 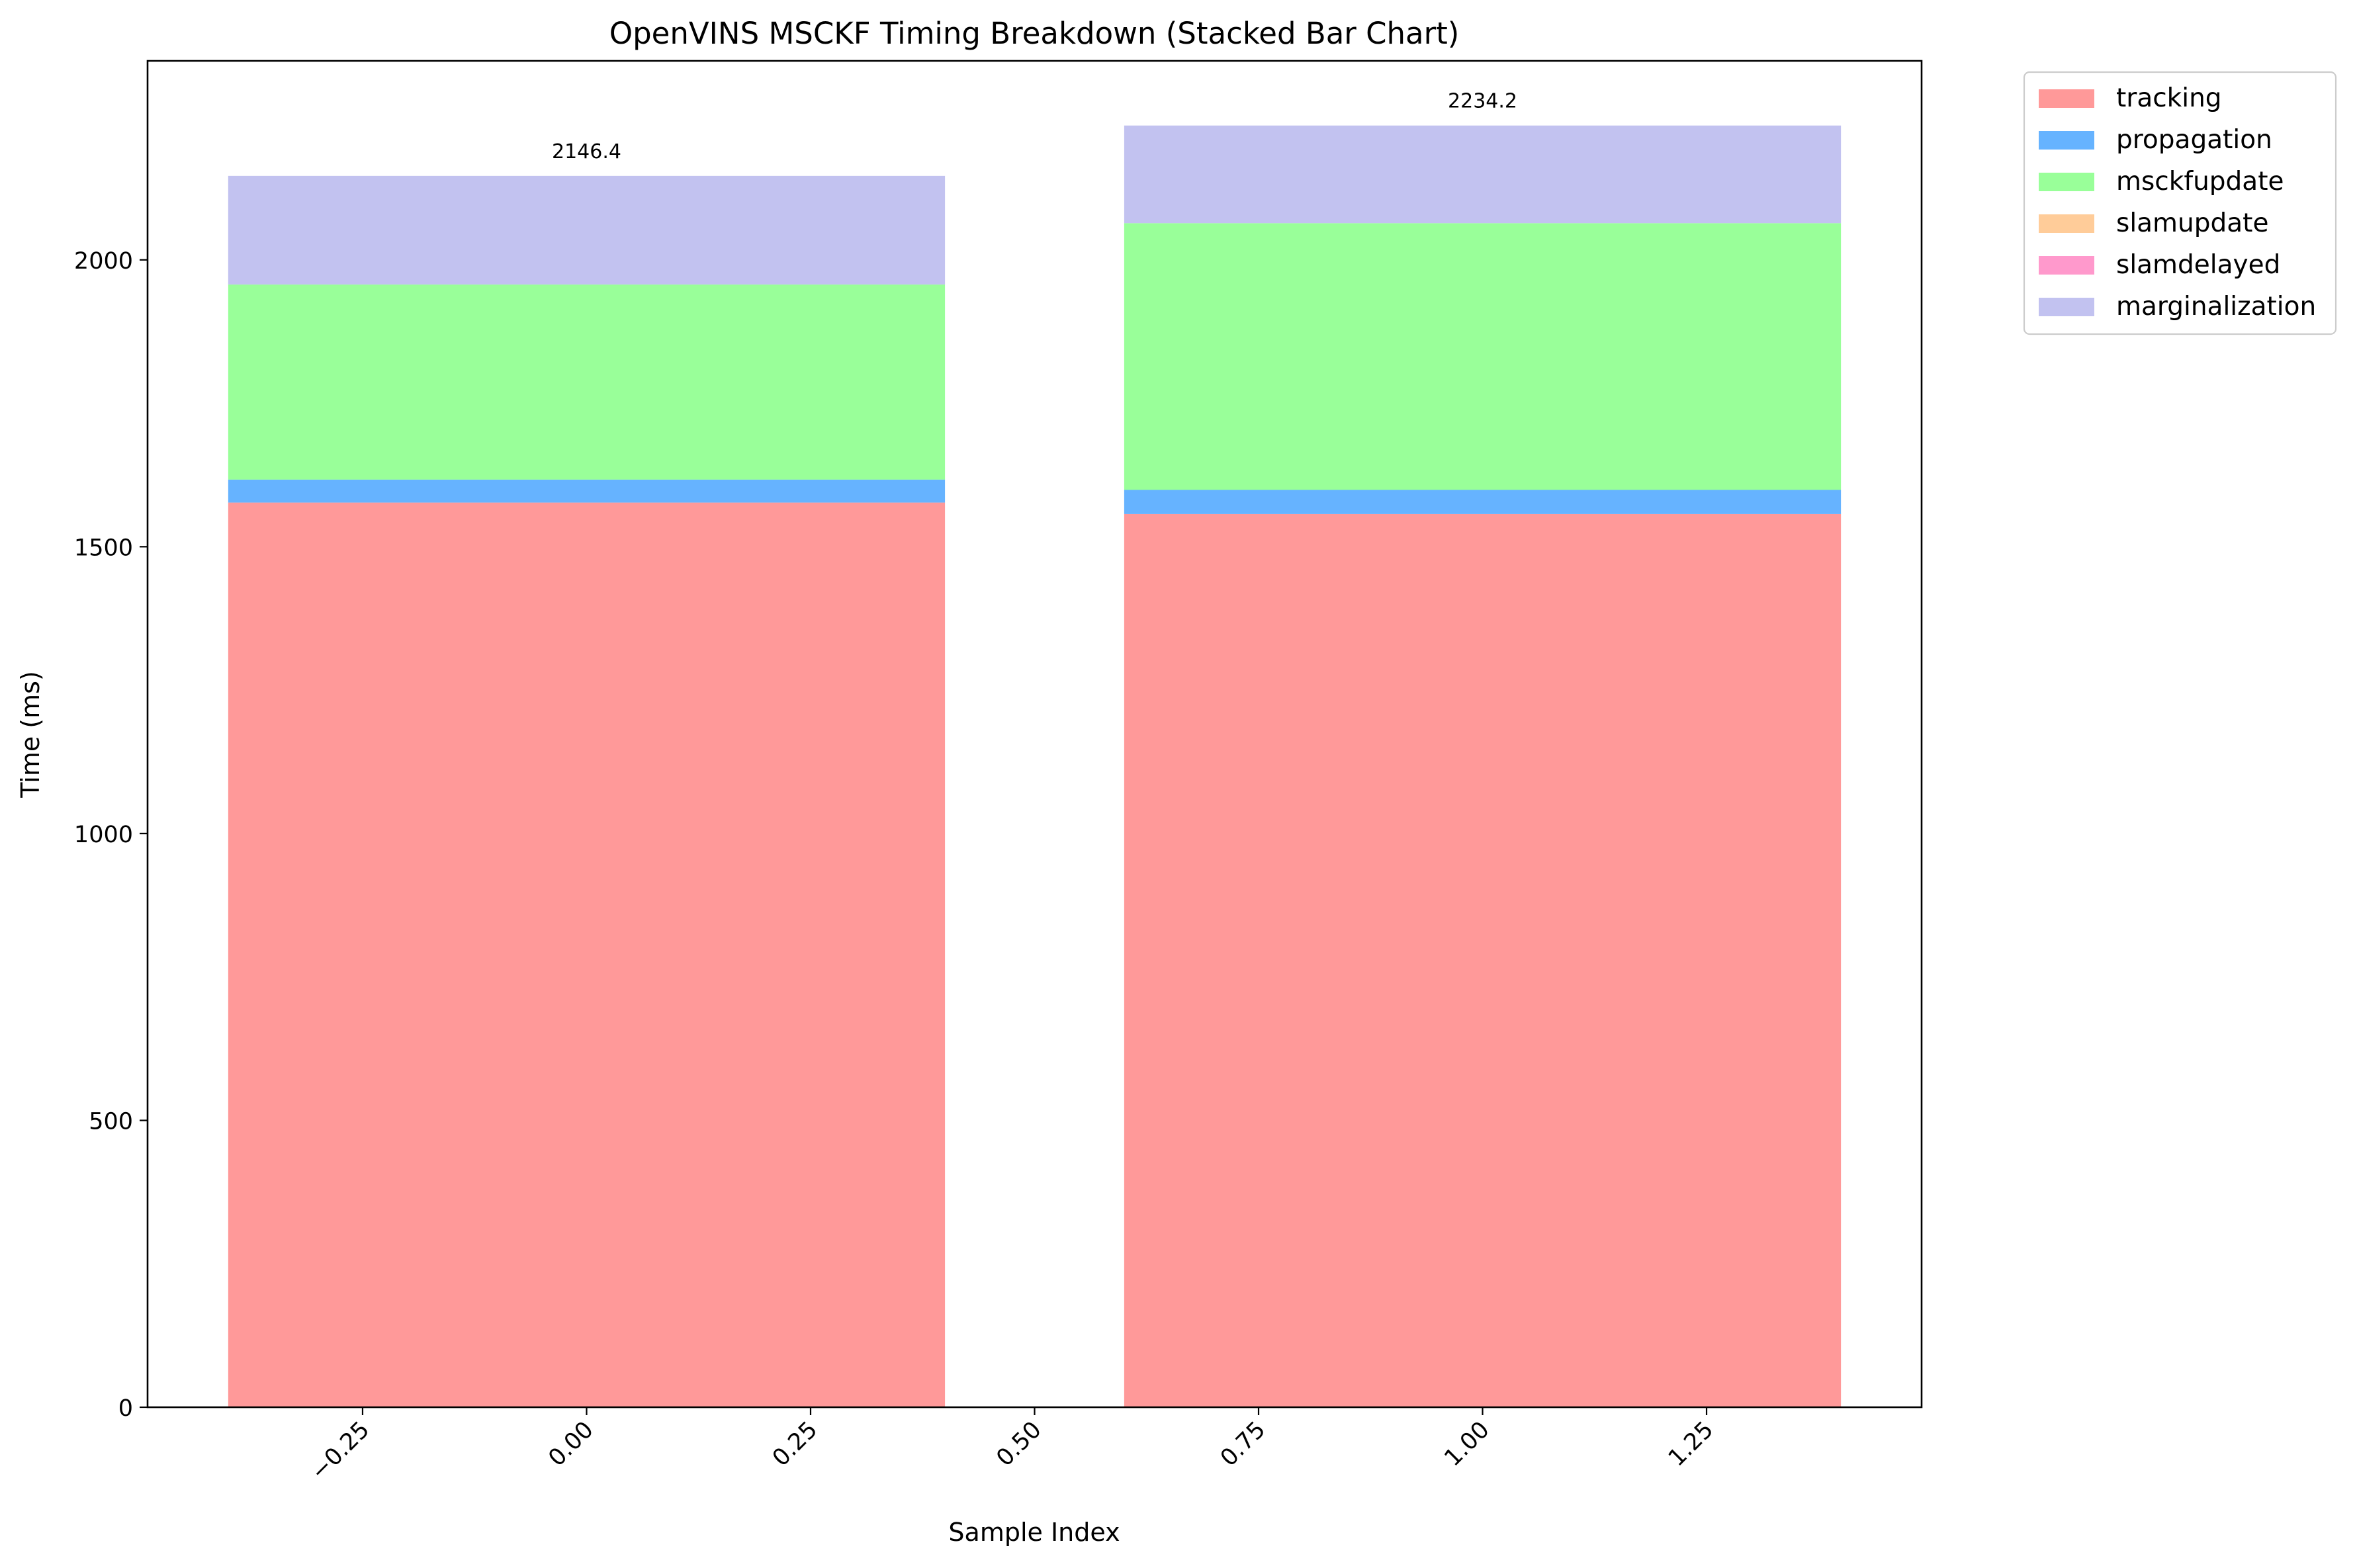 I want to click on y-tick-label: 1500, so click(x=103, y=548).